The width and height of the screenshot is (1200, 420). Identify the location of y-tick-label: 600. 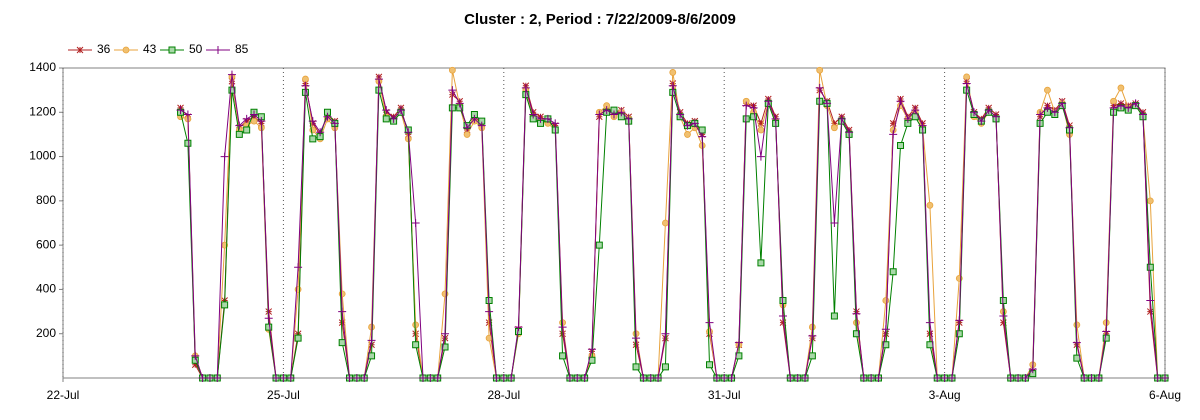
(46, 244).